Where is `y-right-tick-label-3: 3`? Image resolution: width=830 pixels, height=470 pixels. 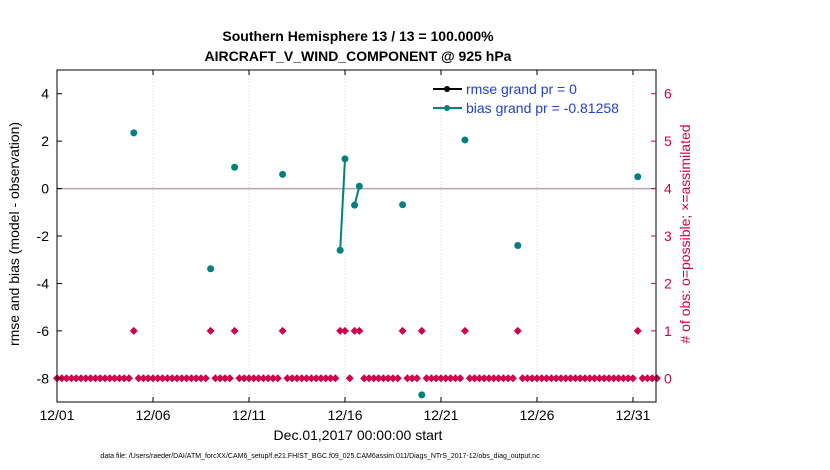
y-right-tick-label-3: 3 is located at coordinates (668, 236).